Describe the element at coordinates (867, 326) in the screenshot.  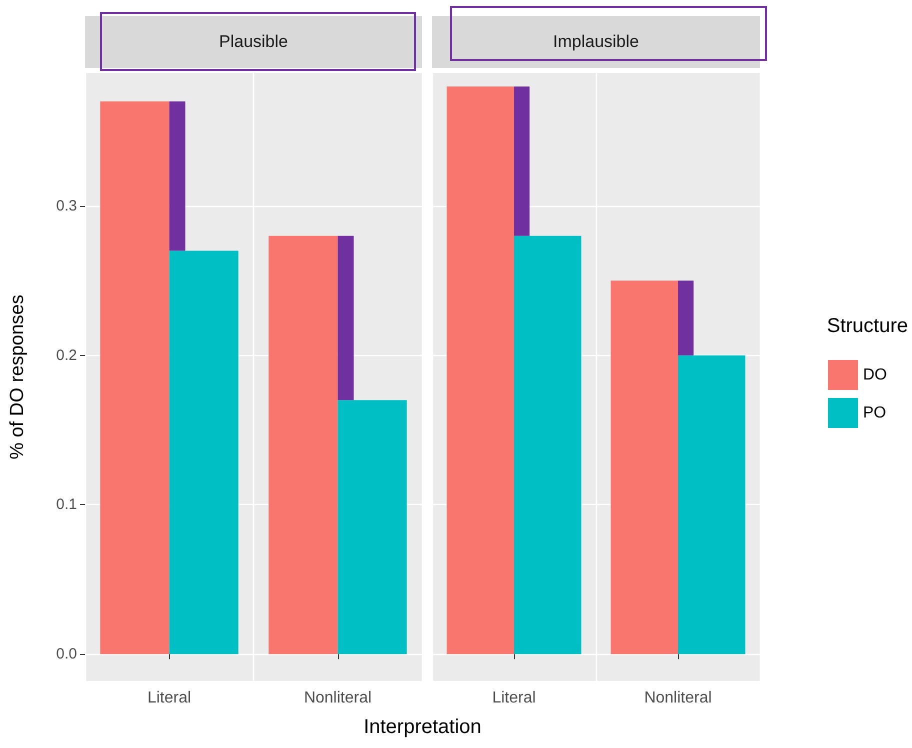
I see `legend-title: Structure` at that location.